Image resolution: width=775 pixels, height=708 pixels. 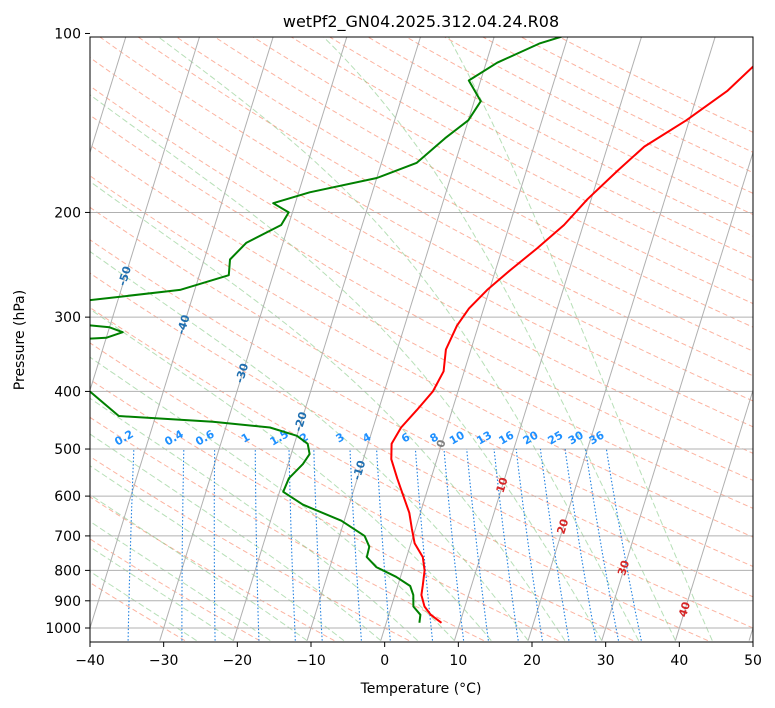 I want to click on x-tick-label: 10, so click(x=458, y=661).